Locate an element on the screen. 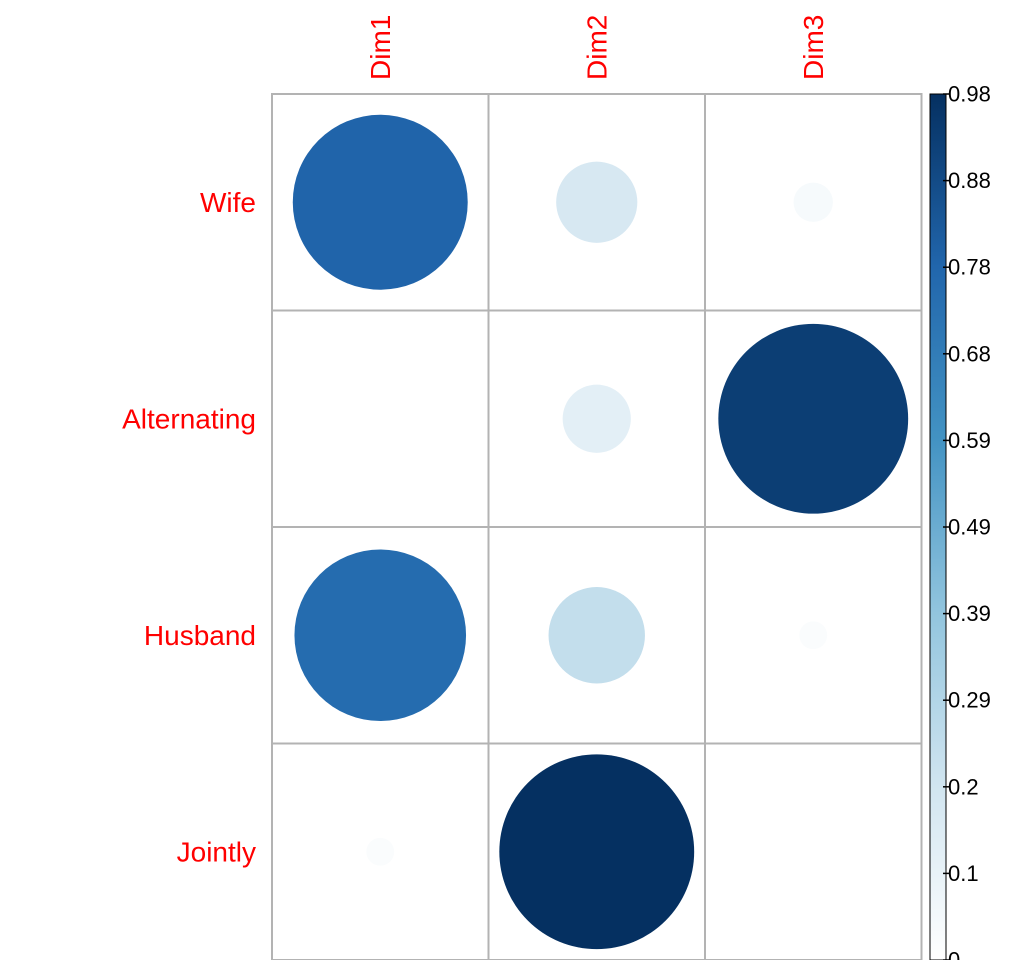  colorbar-tick-label: 0.39 is located at coordinates (969, 613).